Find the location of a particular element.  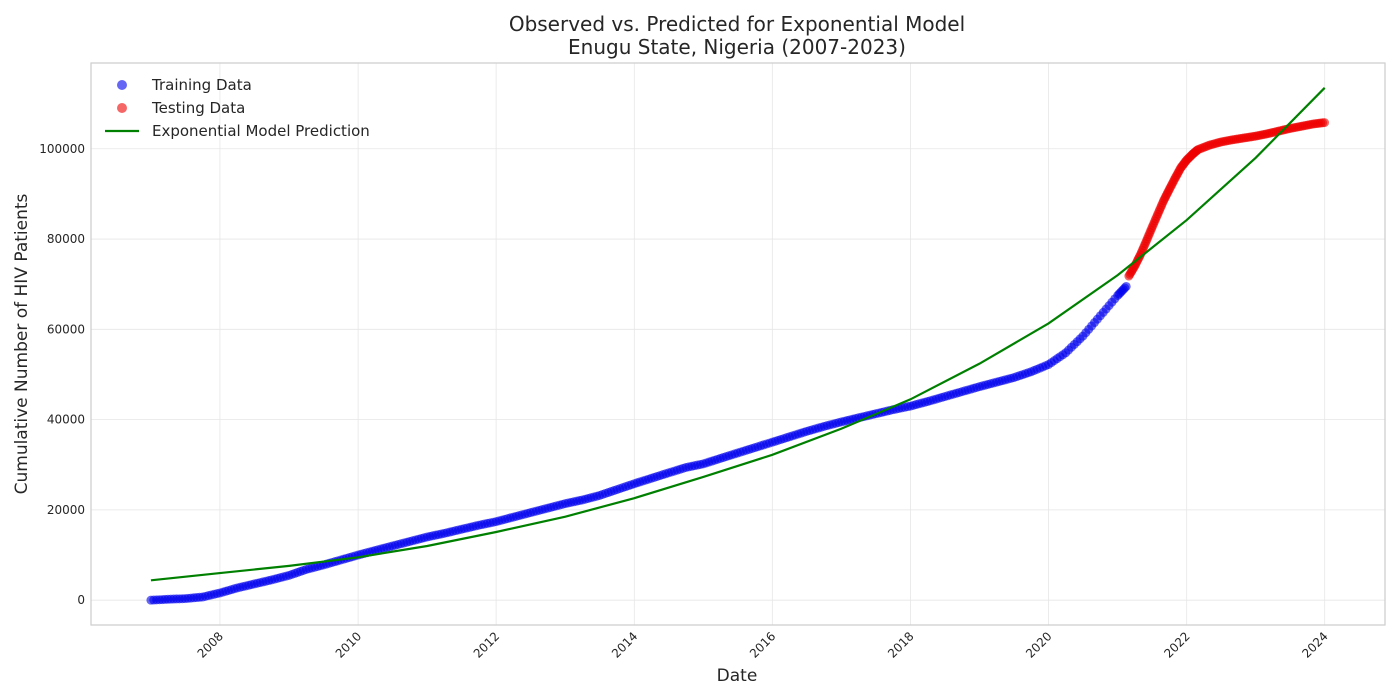

x-tick-label: 2014 is located at coordinates (624, 644).